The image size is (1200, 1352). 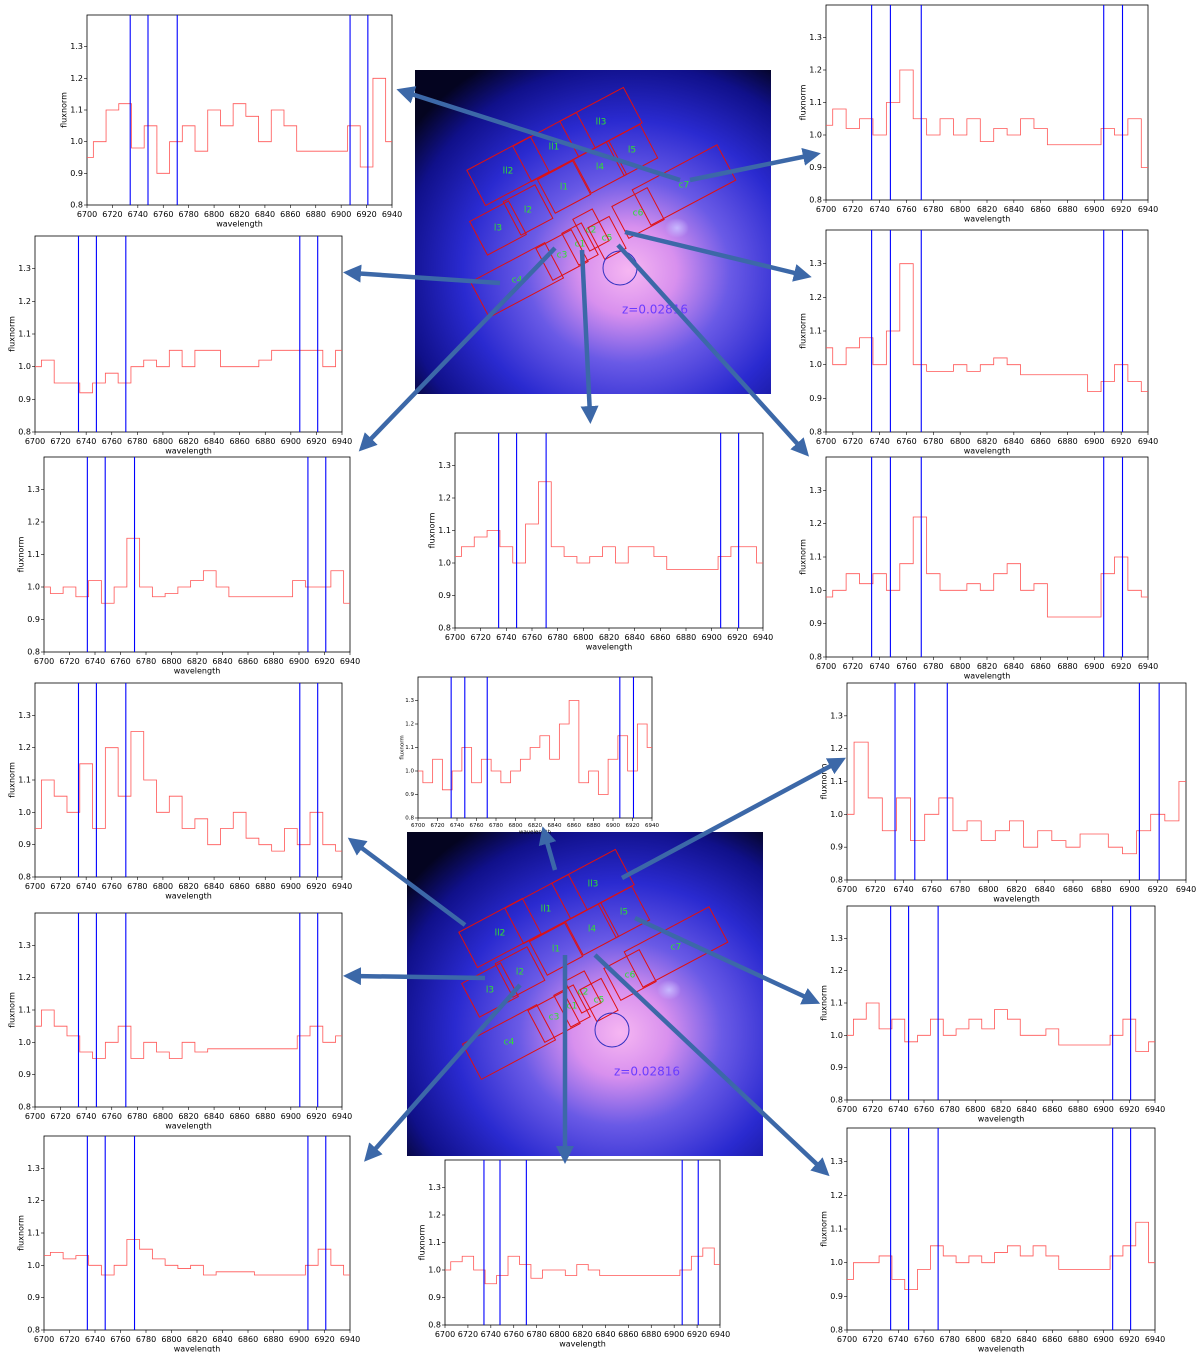 What do you see at coordinates (554, 148) in the screenshot?
I see `region-label: ll1` at bounding box center [554, 148].